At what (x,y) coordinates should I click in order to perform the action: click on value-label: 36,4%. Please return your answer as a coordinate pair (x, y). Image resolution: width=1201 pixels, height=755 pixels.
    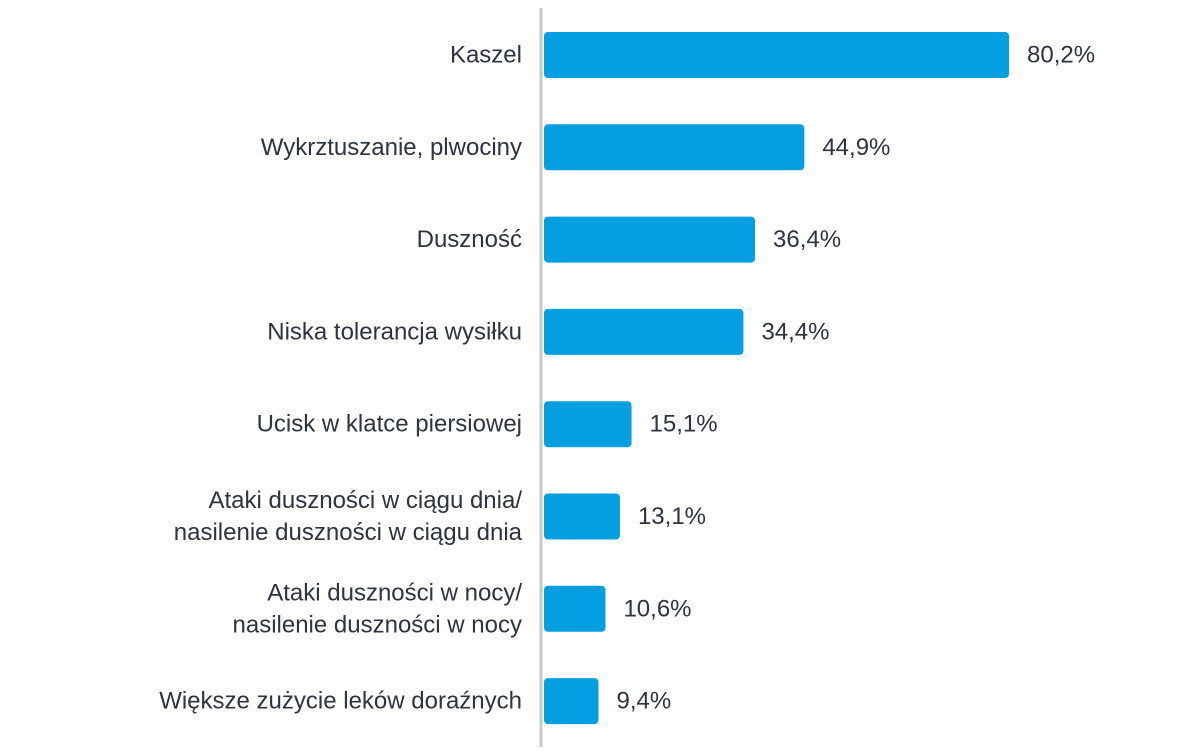
    Looking at the image, I should click on (807, 239).